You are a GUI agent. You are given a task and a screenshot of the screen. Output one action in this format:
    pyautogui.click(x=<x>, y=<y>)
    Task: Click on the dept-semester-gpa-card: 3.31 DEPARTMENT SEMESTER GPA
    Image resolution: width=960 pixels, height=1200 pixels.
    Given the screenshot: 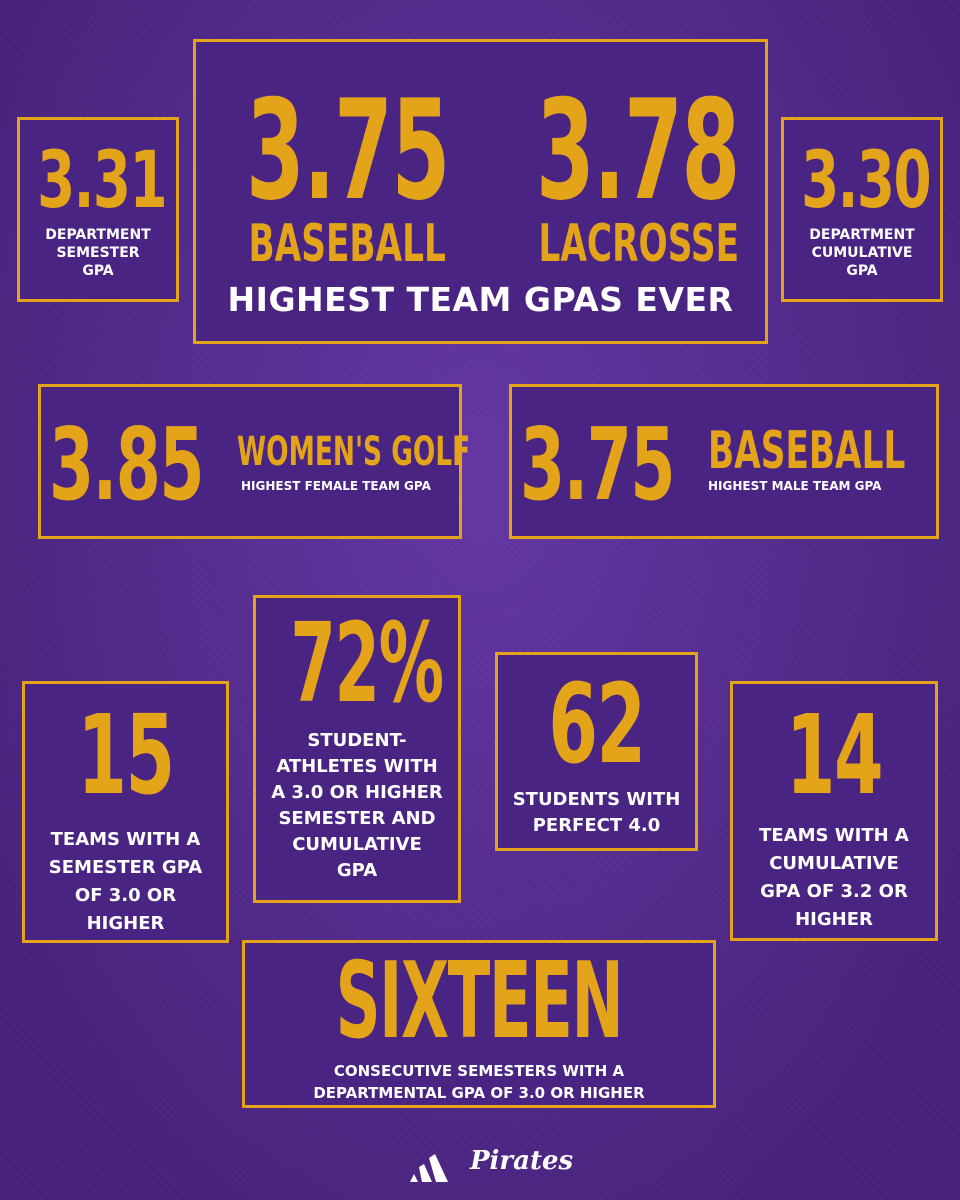 What is the action you would take?
    pyautogui.click(x=98, y=209)
    